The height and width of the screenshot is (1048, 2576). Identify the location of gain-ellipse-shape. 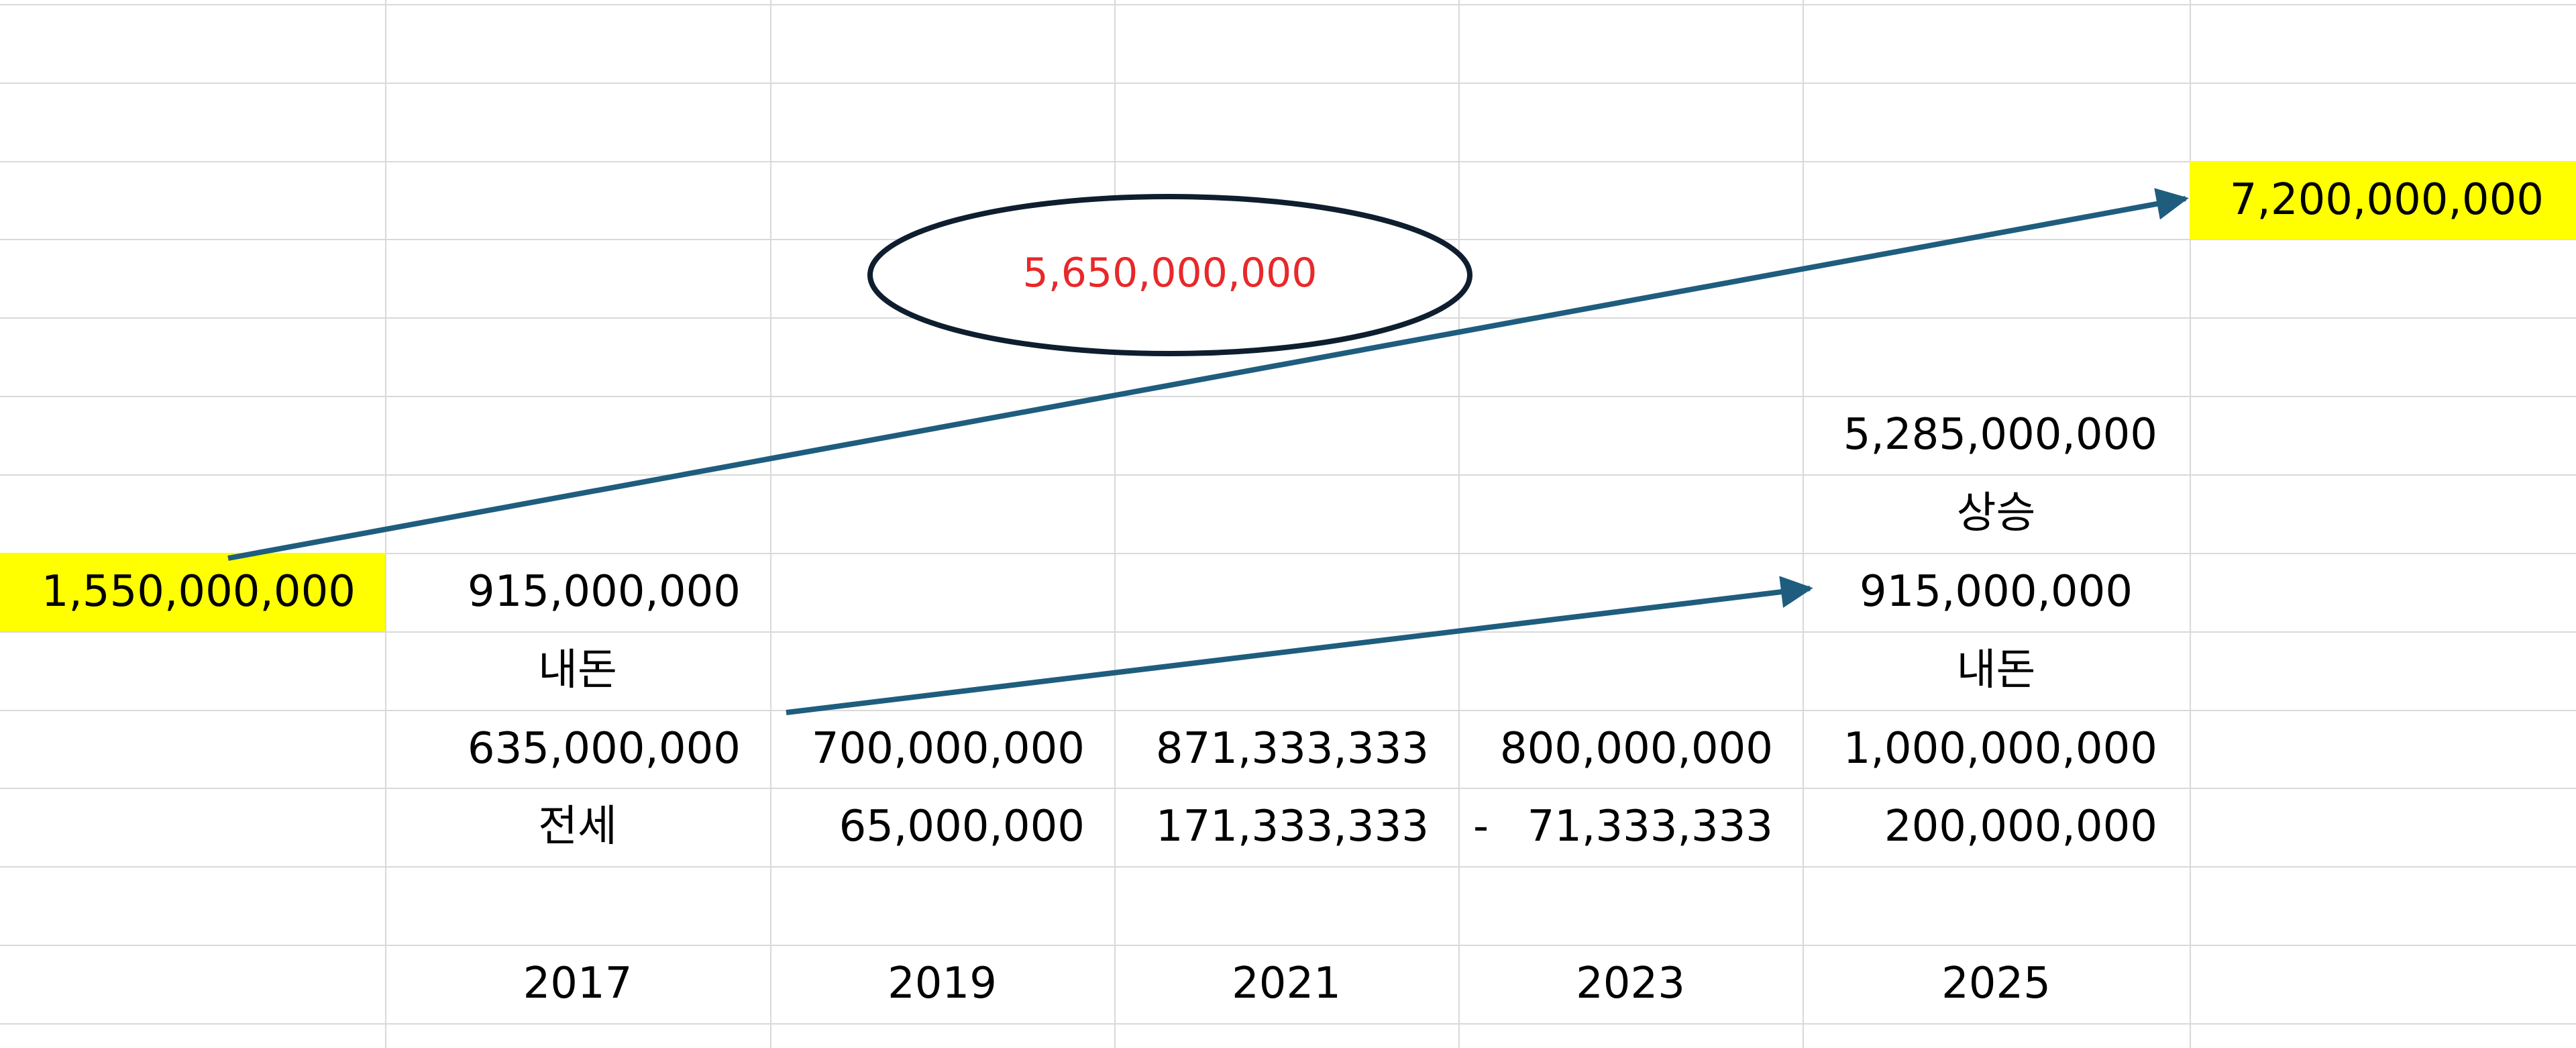
(1169, 275).